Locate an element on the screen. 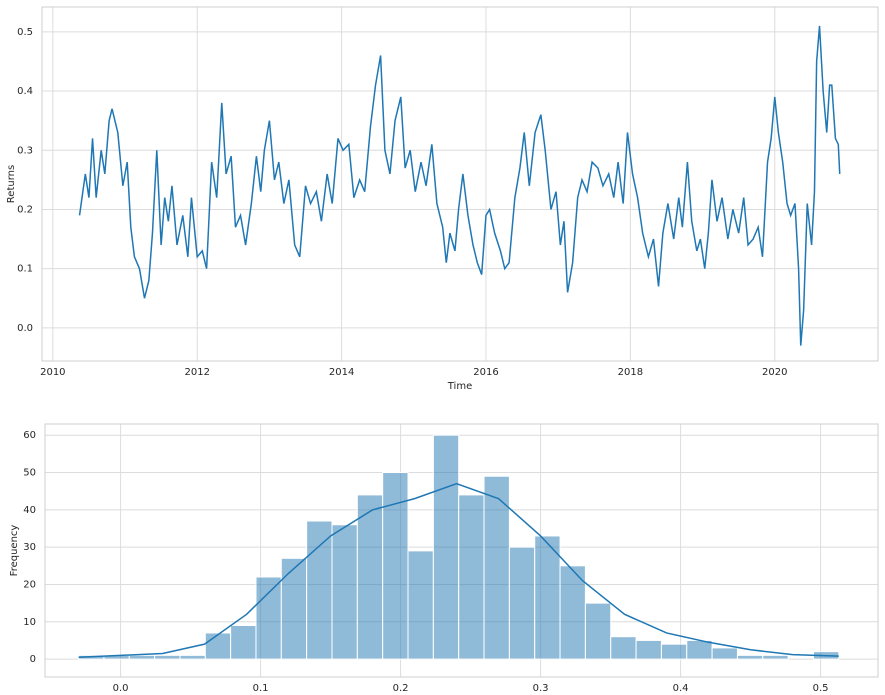 This screenshot has height=695, width=885. y-tick-label: 30 is located at coordinates (29, 547).